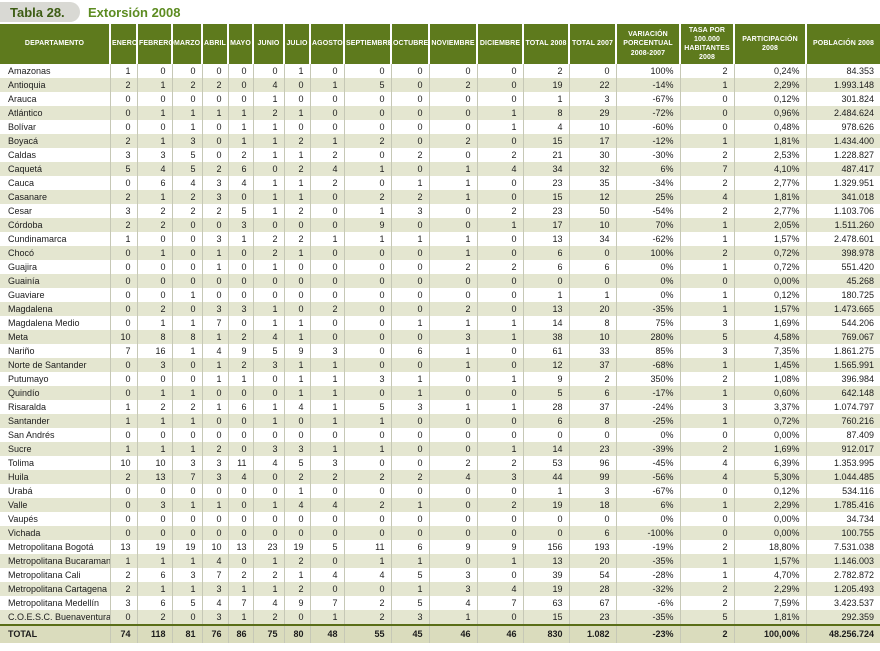 This screenshot has width=880, height=651. What do you see at coordinates (546, 575) in the screenshot?
I see `value-cell: 39` at bounding box center [546, 575].